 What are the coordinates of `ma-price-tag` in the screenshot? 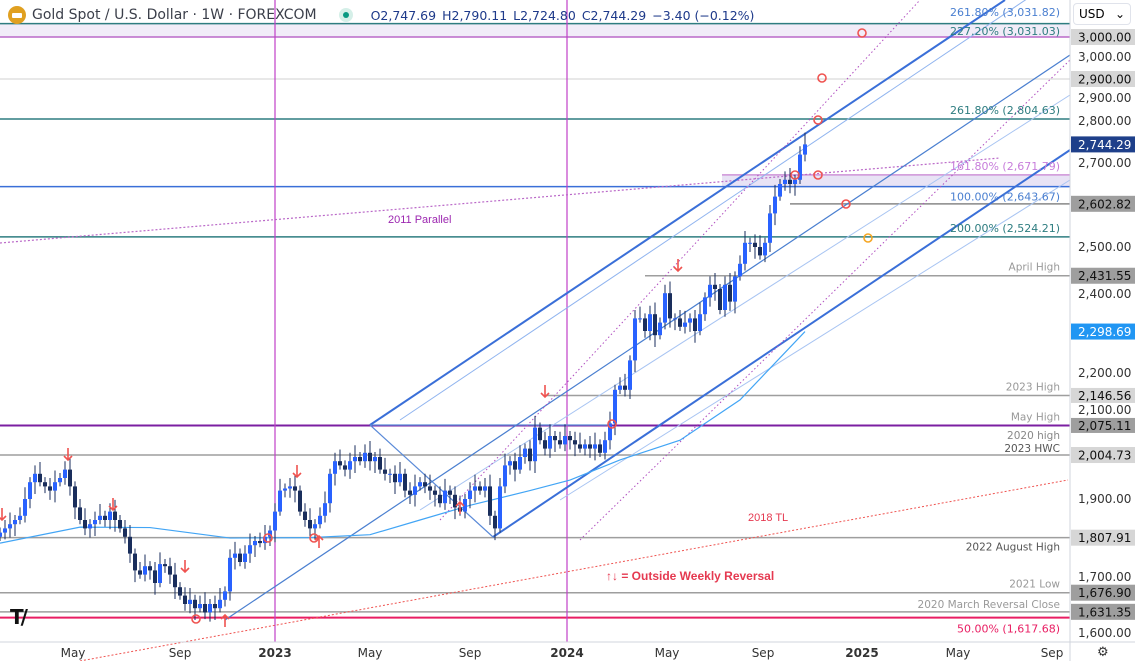 It's located at (1103, 331).